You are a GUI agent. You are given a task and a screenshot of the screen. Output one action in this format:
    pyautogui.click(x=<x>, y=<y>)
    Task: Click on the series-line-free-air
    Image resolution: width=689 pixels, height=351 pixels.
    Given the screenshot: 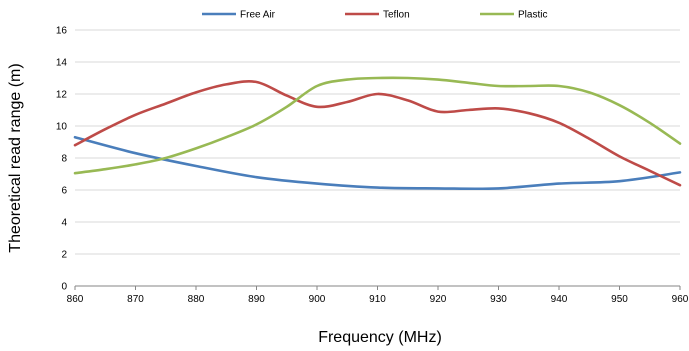 What is the action you would take?
    pyautogui.click(x=377, y=163)
    